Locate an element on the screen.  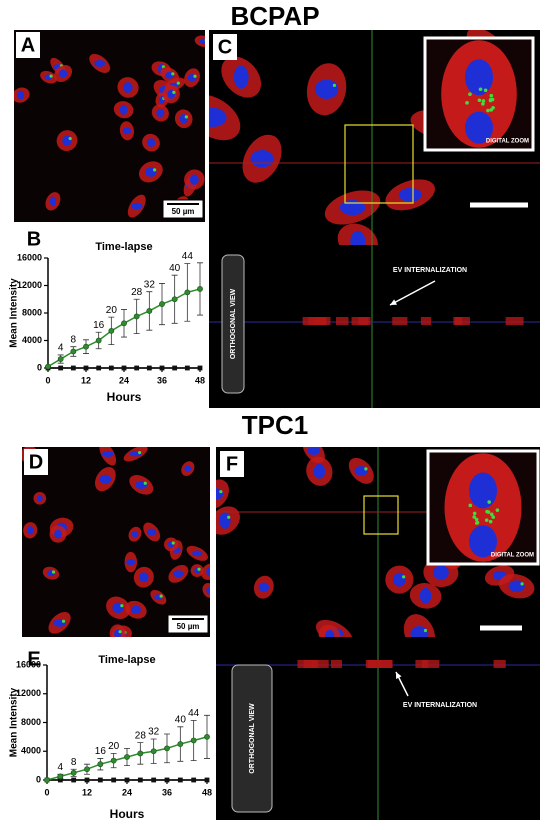
x-axis-label: Hours is located at coordinates (127, 814).